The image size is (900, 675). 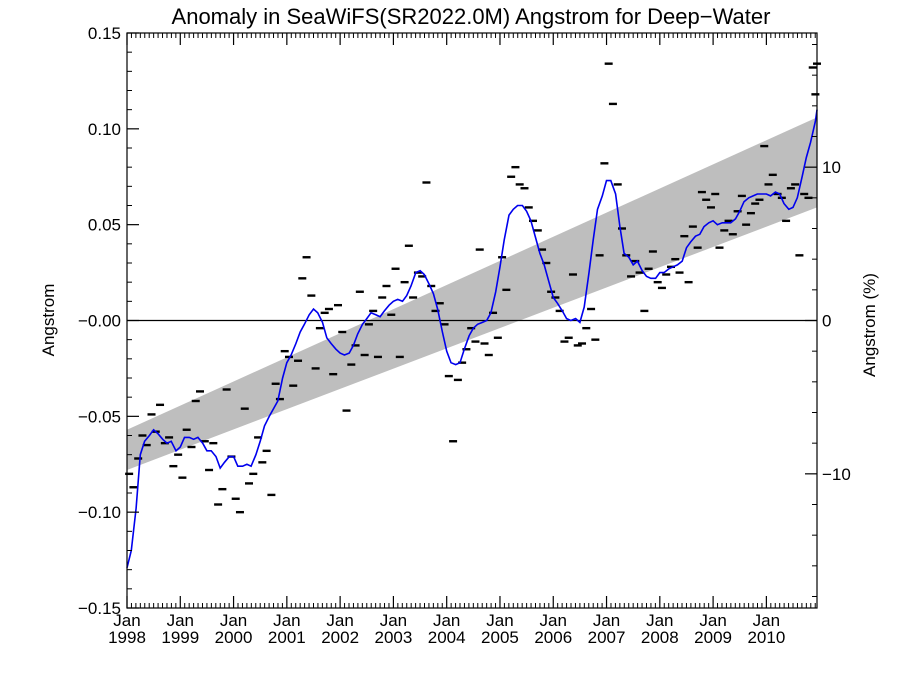 What do you see at coordinates (99, 512) in the screenshot?
I see `y-tick-label: −0.10` at bounding box center [99, 512].